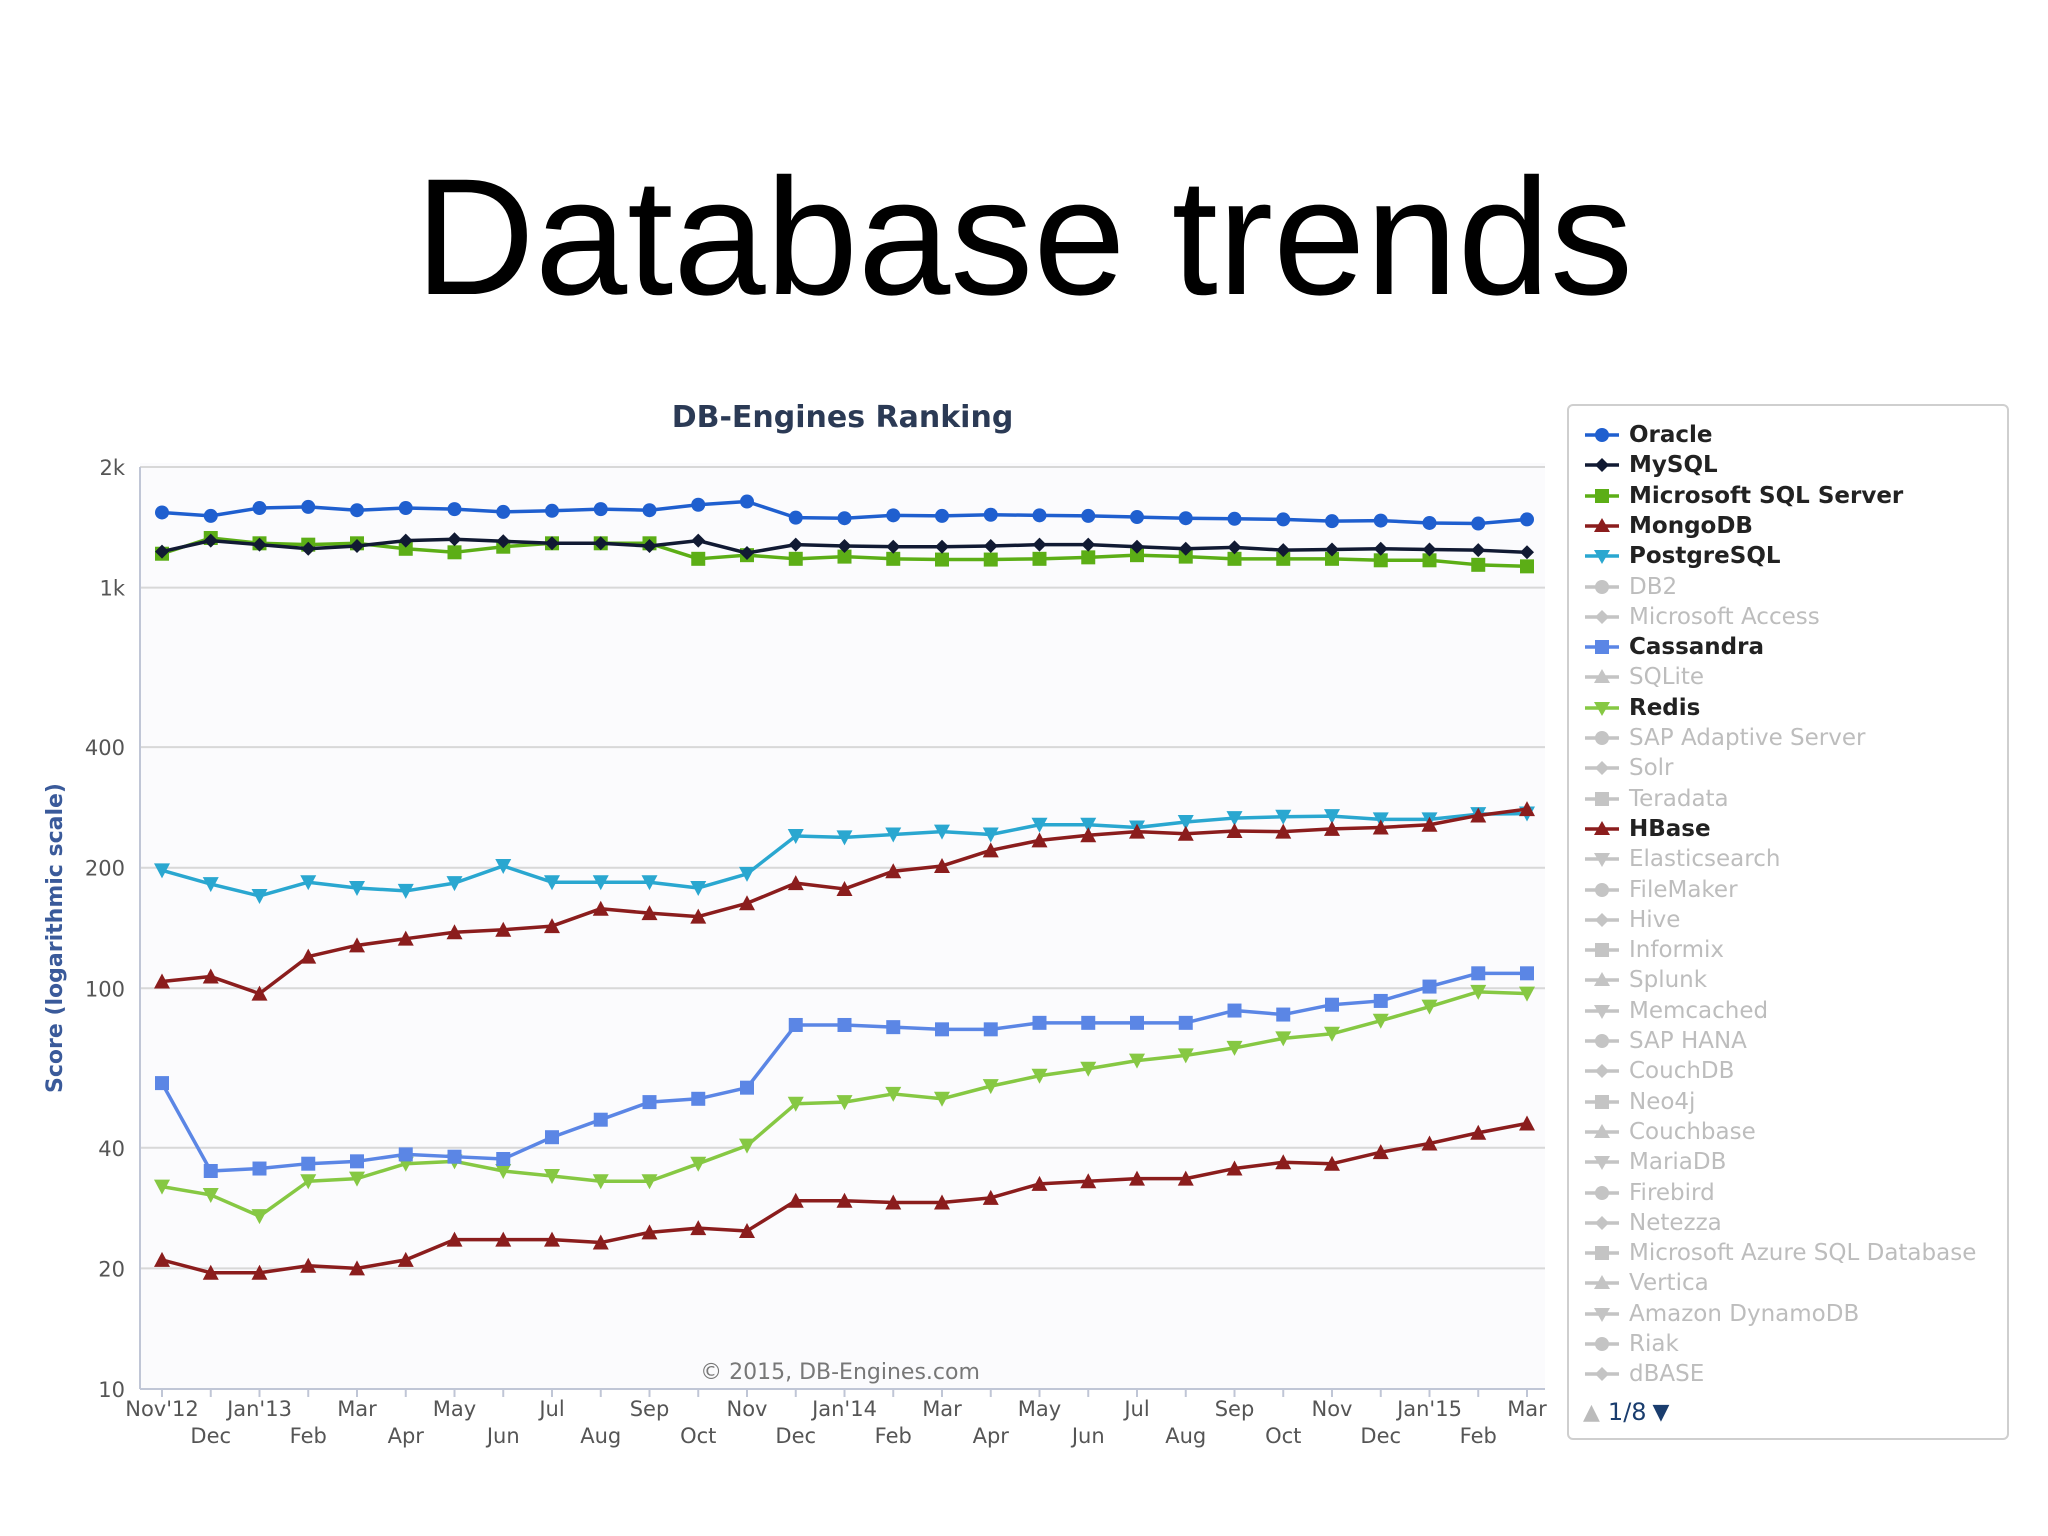 The image size is (2048, 1536). Describe the element at coordinates (1679, 798) in the screenshot. I see `legend-label: Teradata` at that location.